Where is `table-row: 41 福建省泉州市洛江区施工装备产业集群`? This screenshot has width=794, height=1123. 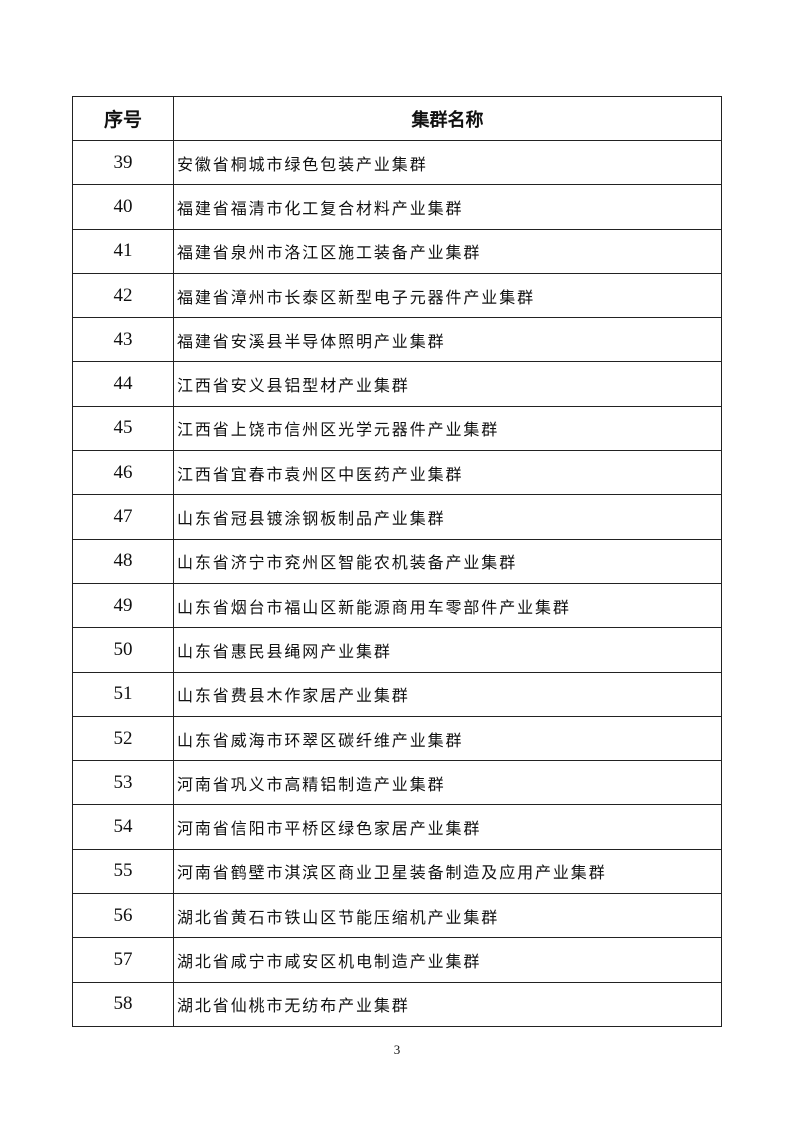
table-row: 41 福建省泉州市洛江区施工装备产业集群 is located at coordinates (397, 251).